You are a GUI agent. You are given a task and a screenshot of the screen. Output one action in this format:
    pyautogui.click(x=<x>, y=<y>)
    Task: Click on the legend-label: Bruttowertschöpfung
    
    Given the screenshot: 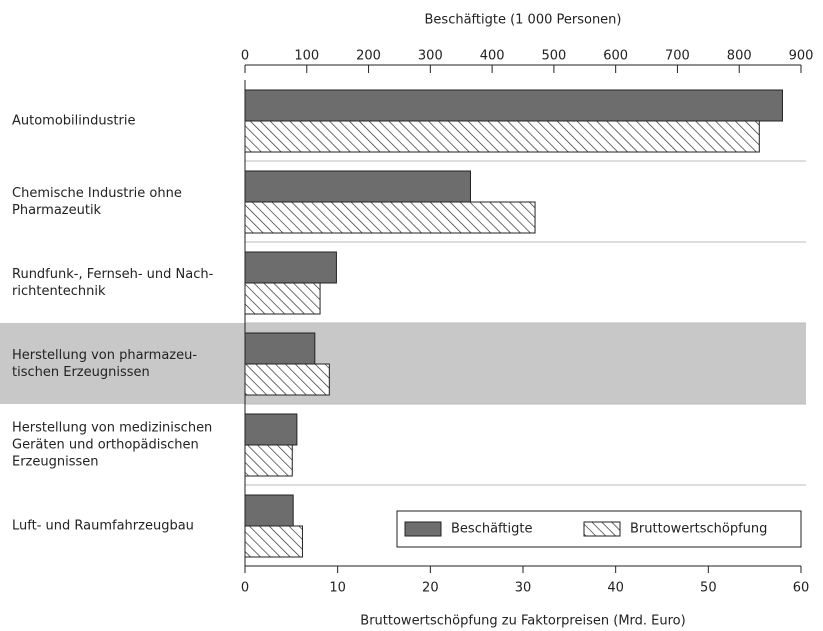 What is the action you would take?
    pyautogui.click(x=698, y=529)
    